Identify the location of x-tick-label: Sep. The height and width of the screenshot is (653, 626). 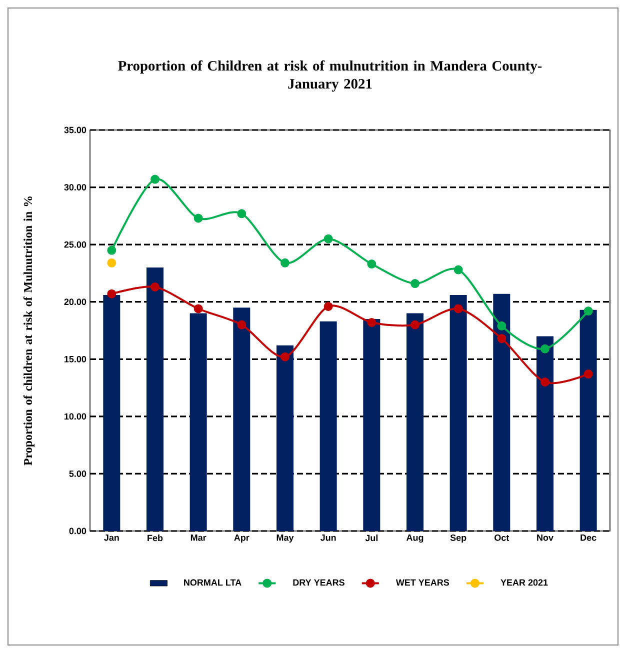
(458, 538).